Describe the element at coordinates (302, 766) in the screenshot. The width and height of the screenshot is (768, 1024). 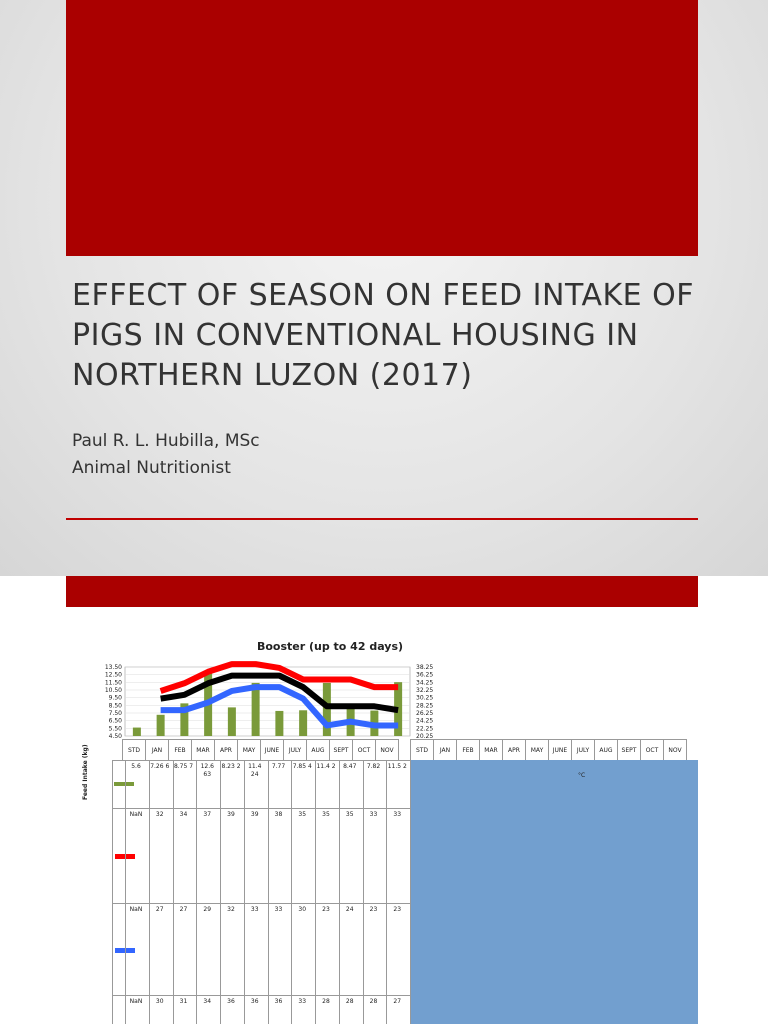
I see `table-cell: 7.85 4` at that location.